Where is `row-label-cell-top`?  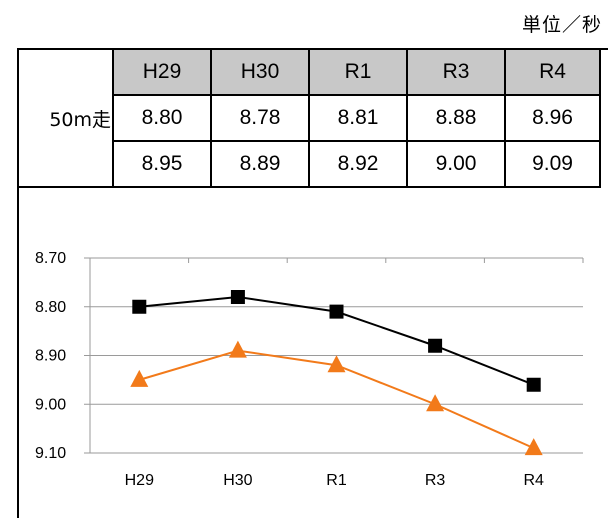
row-label-cell-top is located at coordinates (65, 71).